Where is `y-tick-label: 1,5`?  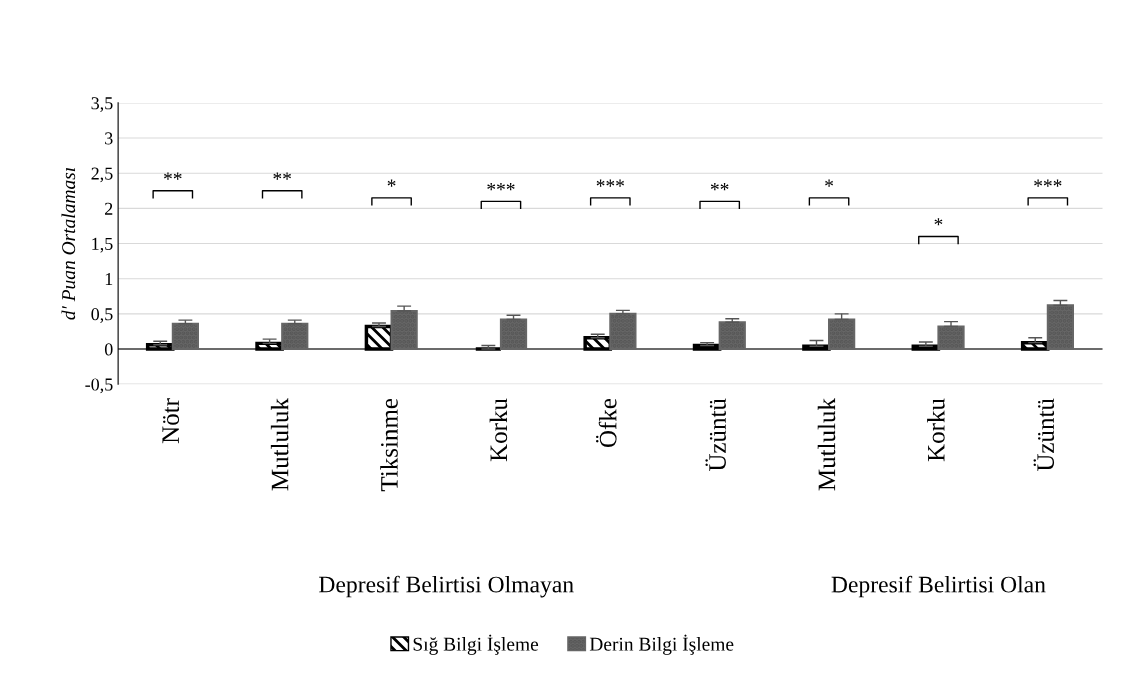
y-tick-label: 1,5 is located at coordinates (102, 245).